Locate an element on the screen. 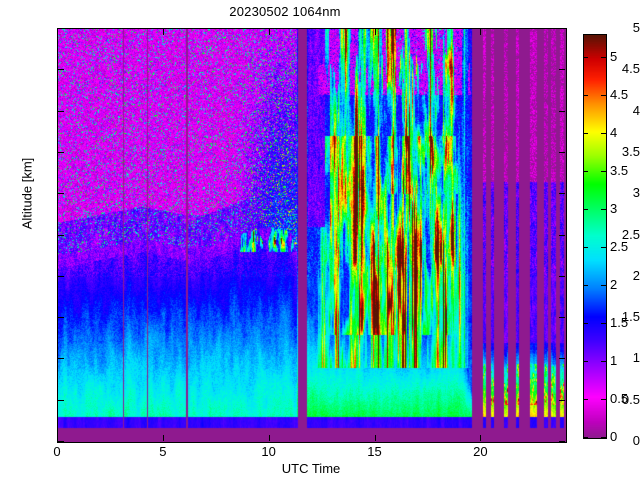 This screenshot has width=640, height=480. x-axis-tick-label: 5 is located at coordinates (163, 451).